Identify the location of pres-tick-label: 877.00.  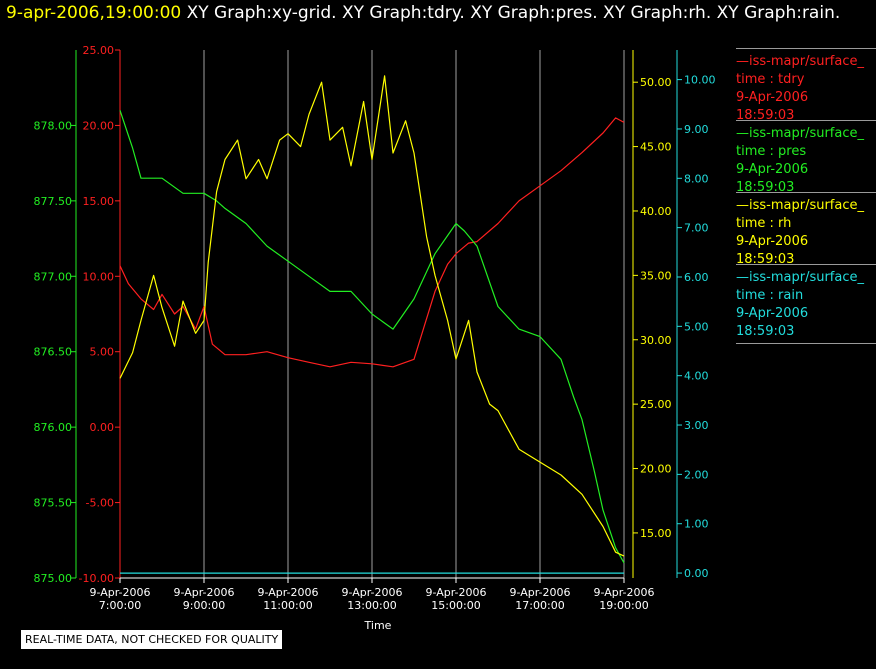
(53, 276).